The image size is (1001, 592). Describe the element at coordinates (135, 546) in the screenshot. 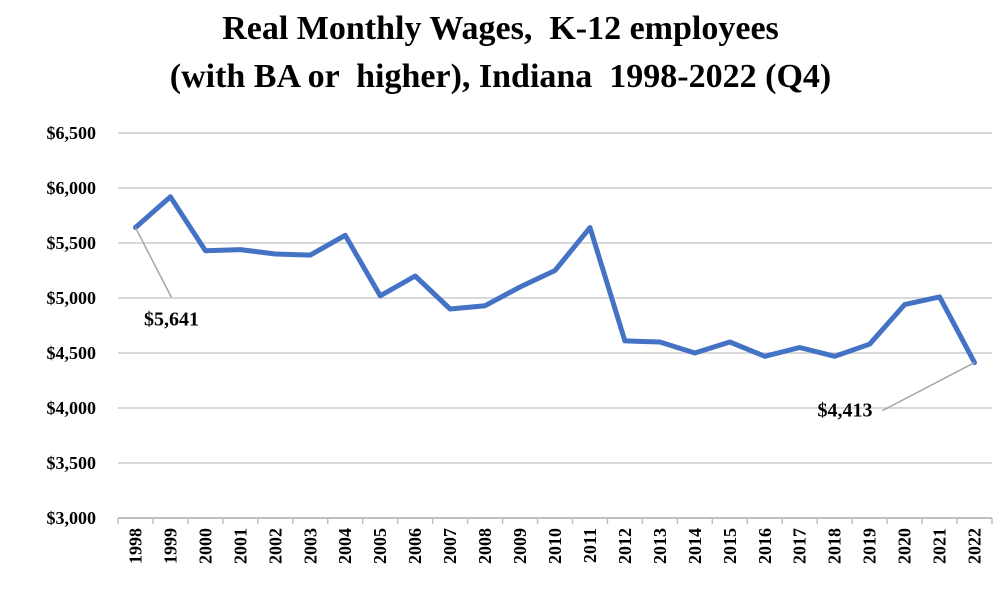

I see `x-tick-label: 1998` at that location.